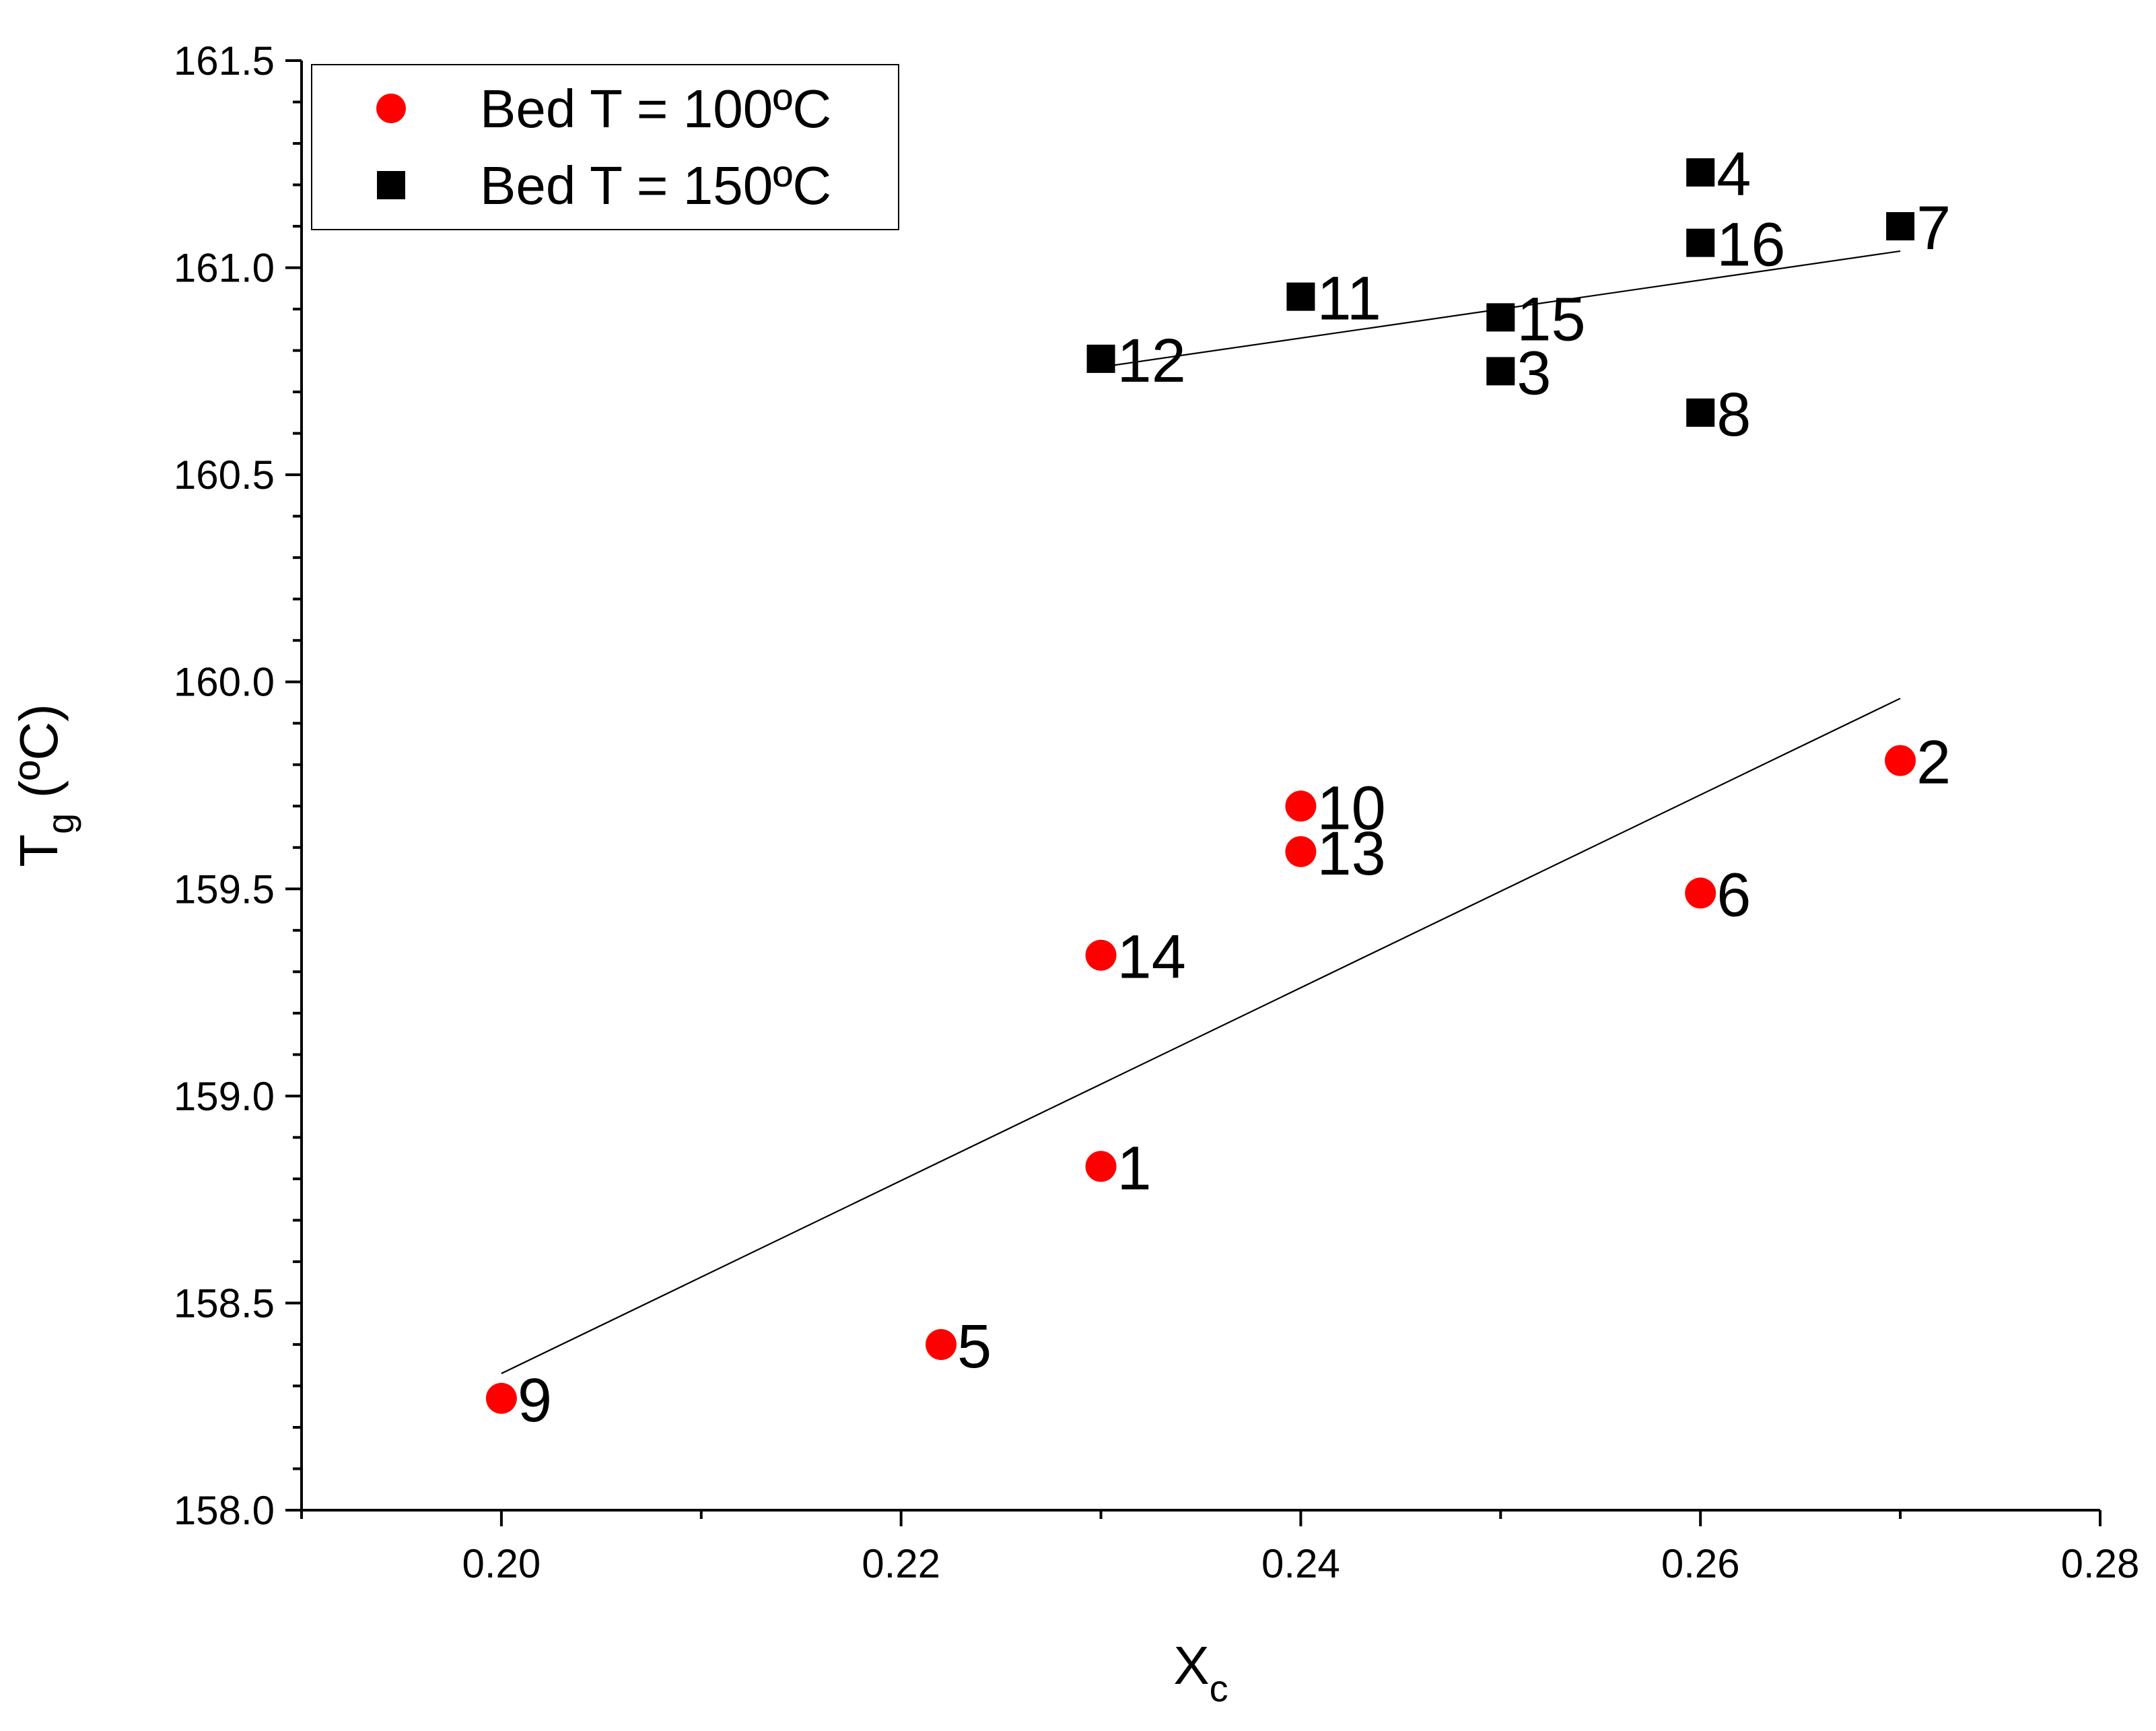 The width and height of the screenshot is (2156, 1731). I want to click on point-label-4: 4, so click(1733, 174).